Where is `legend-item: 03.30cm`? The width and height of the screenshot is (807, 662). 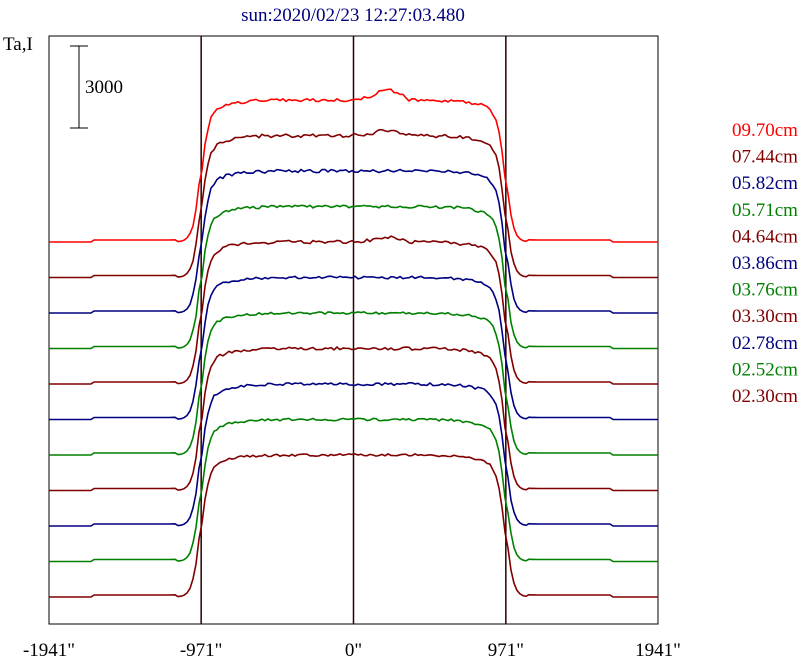 legend-item: 03.30cm is located at coordinates (765, 316).